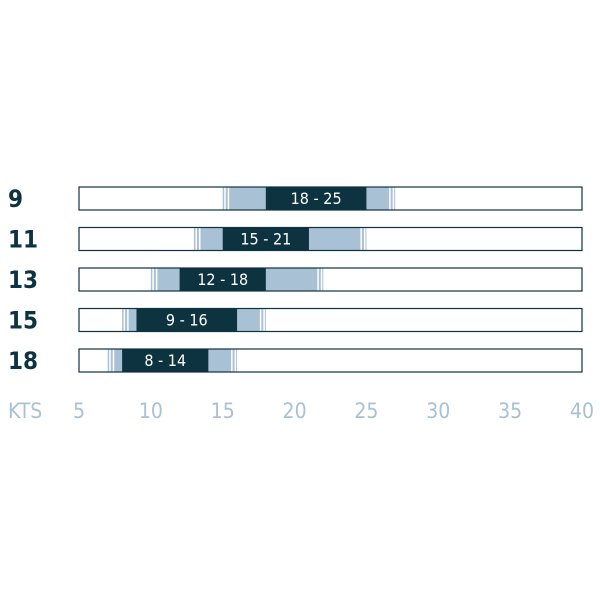 This screenshot has width=600, height=601. I want to click on x-axis: KTS 5 10 15 20 25 30 35 40, so click(301, 411).